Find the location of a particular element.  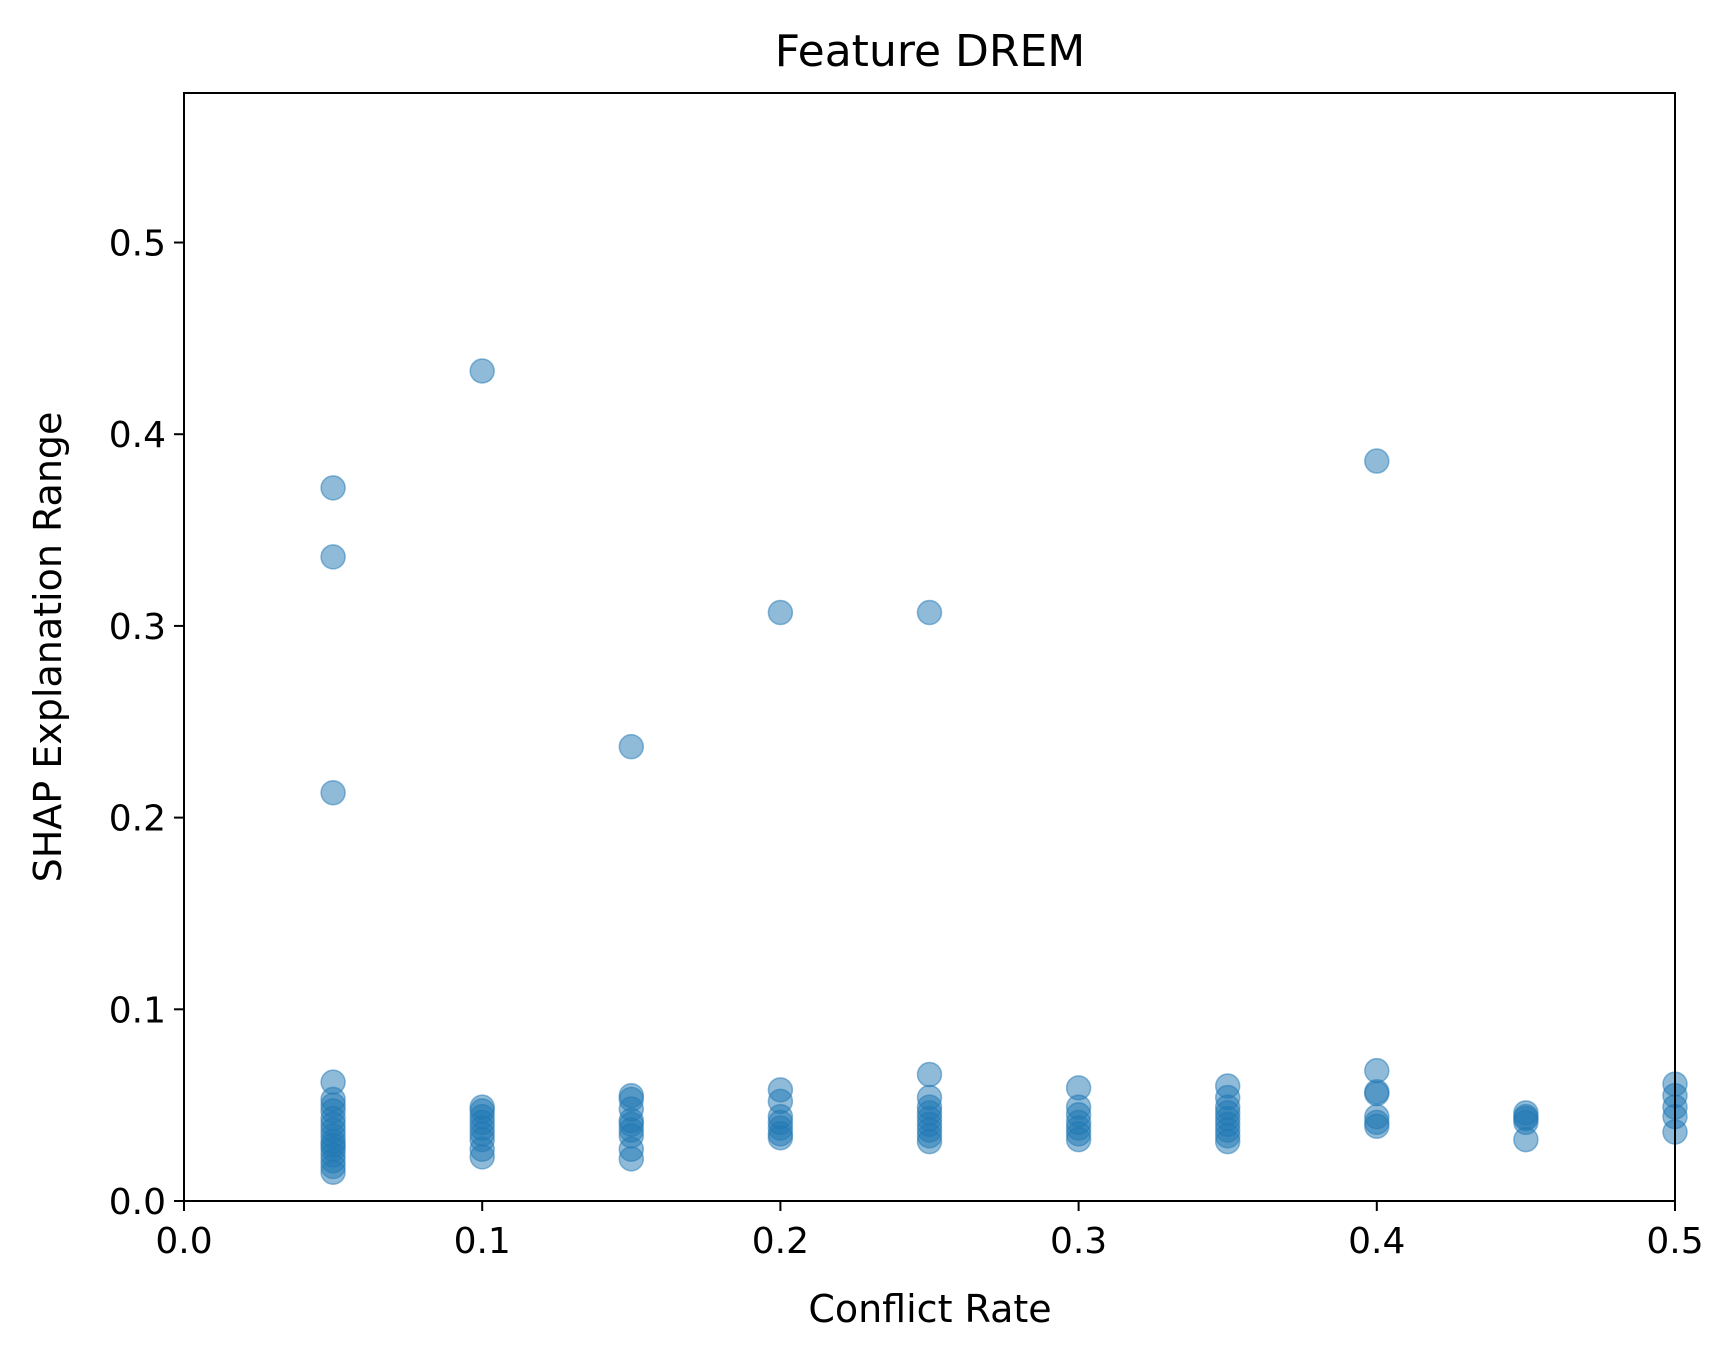

y-tick-label: 0.3 is located at coordinates (137, 627).